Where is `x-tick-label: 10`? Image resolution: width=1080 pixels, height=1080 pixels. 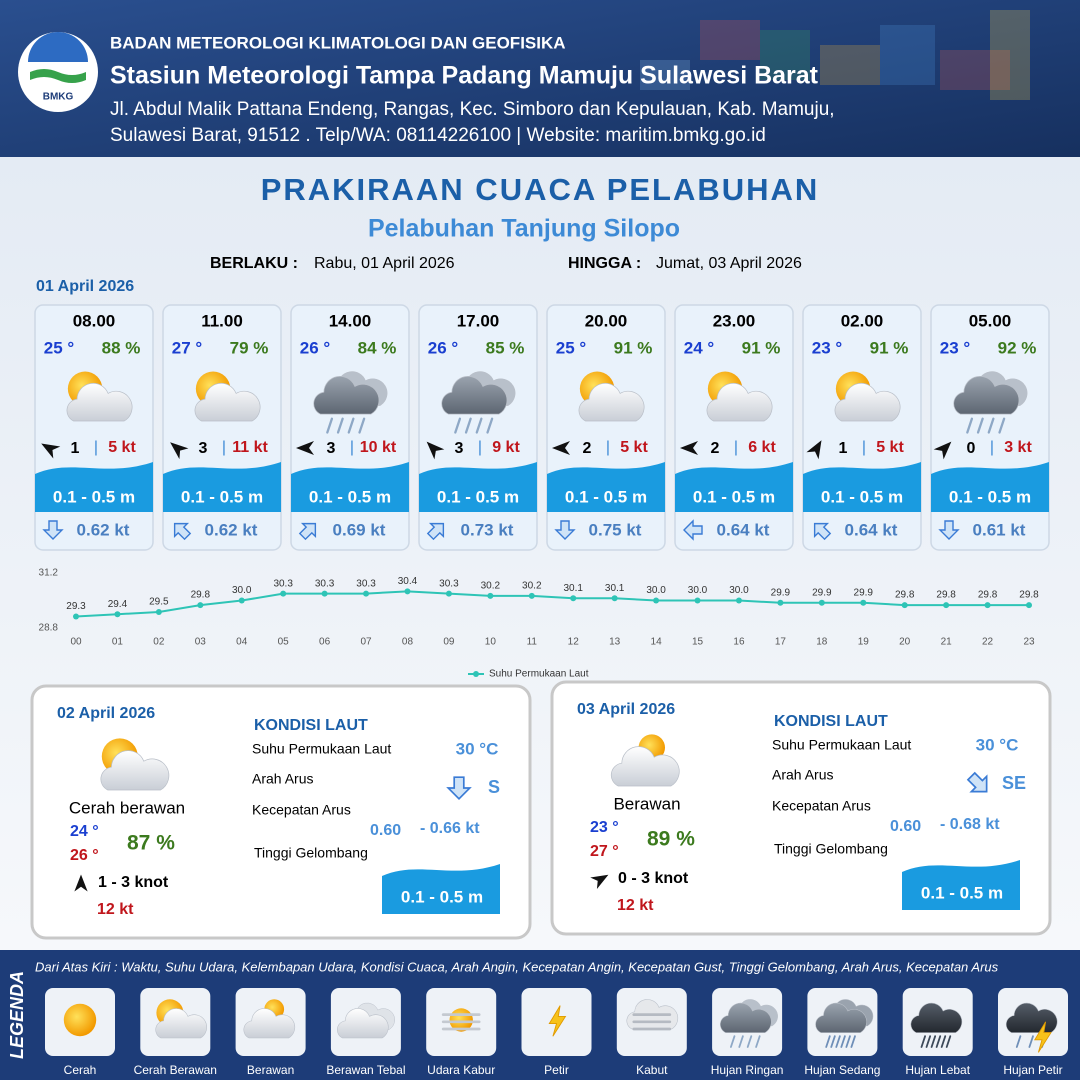 x-tick-label: 10 is located at coordinates (491, 642).